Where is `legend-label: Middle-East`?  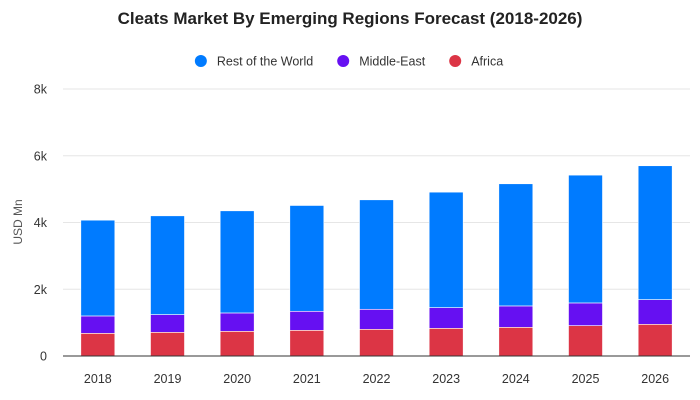
legend-label: Middle-East is located at coordinates (392, 62).